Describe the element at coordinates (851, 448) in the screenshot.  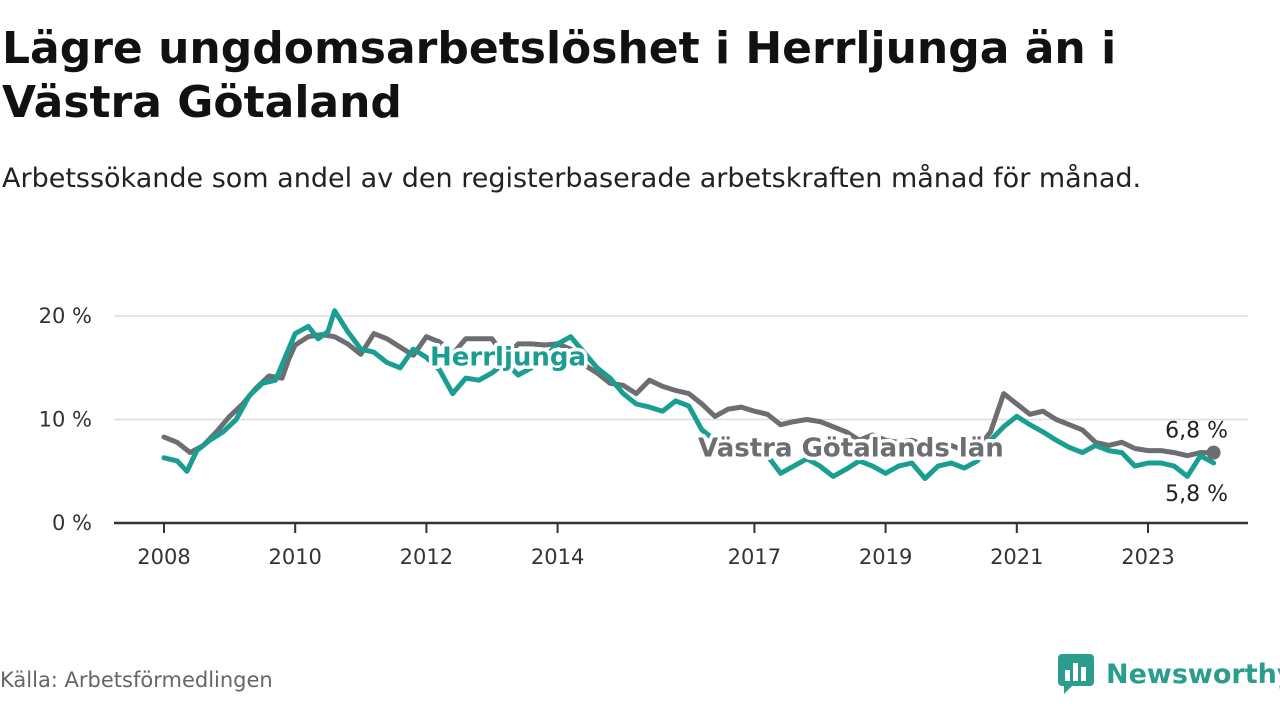
I see `series-label-västra-götalands-län: Västra Götalands län` at that location.